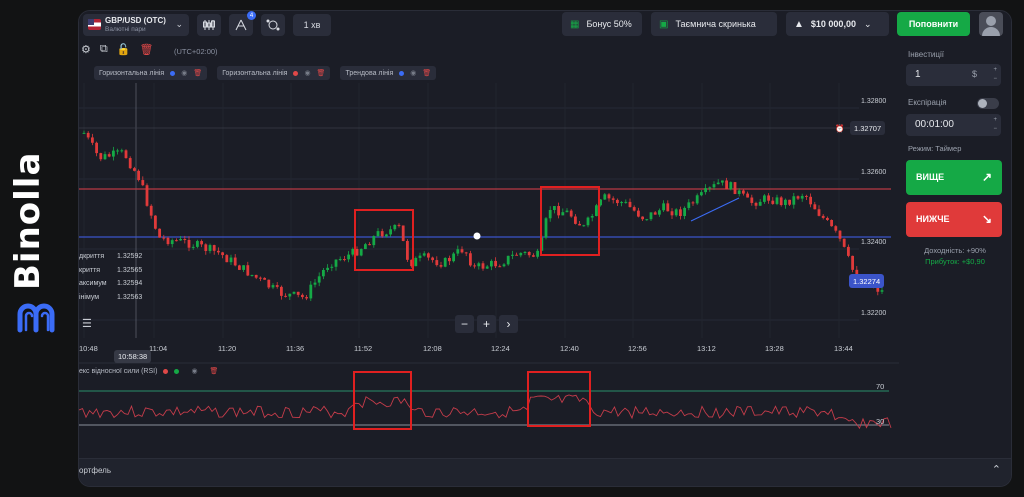 The width and height of the screenshot is (1024, 497). What do you see at coordinates (995, 74) in the screenshot?
I see `quantity-stepper: + −` at bounding box center [995, 74].